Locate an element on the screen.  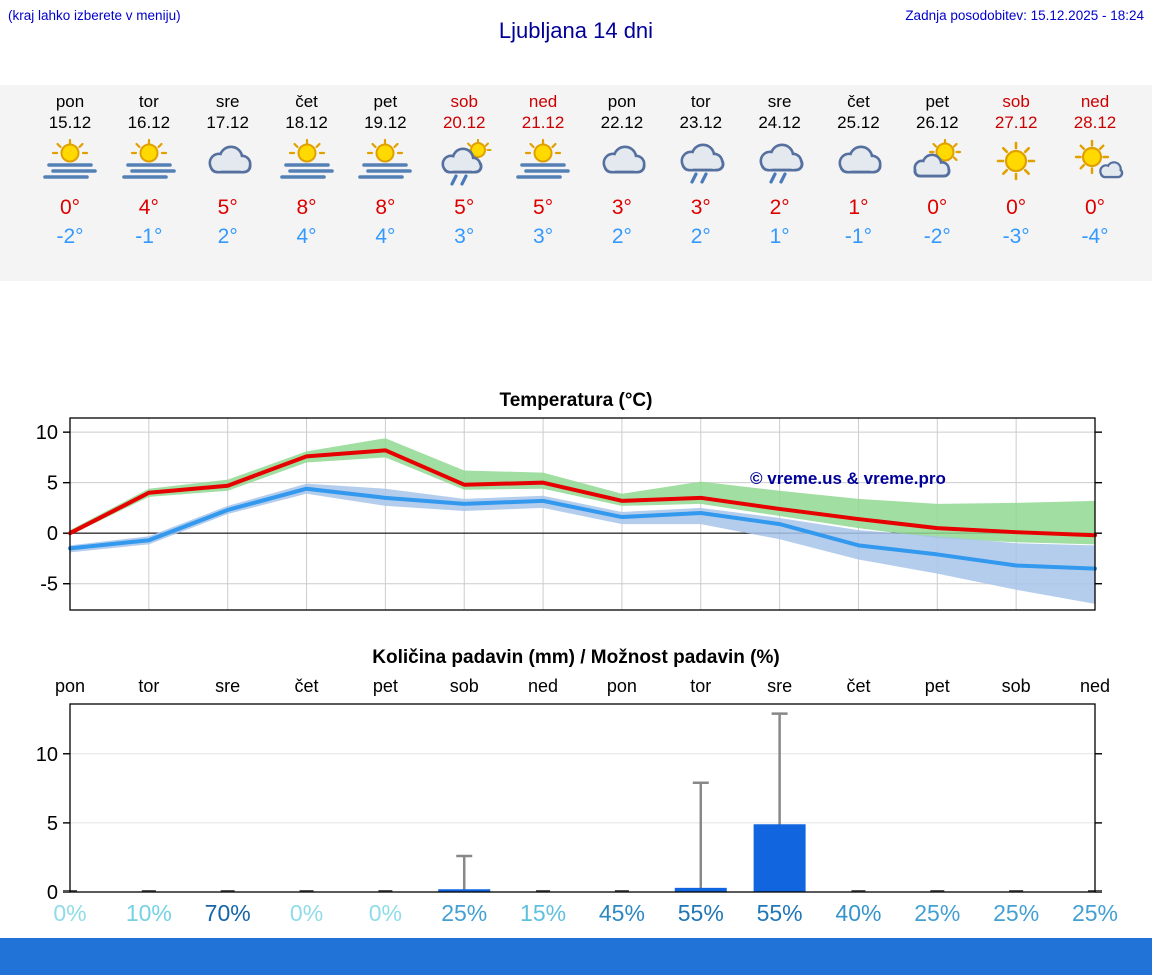
partly-icon is located at coordinates (937, 165).